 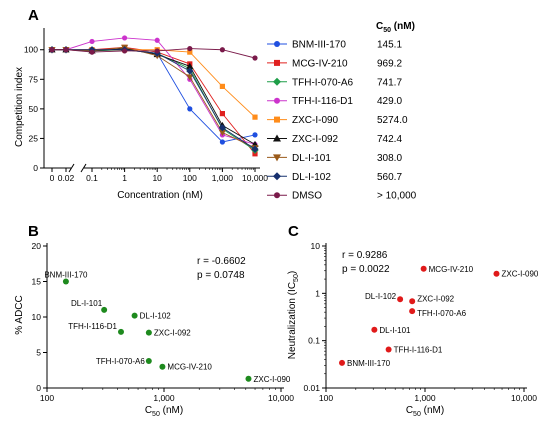 What do you see at coordinates (71, 168) in the screenshot?
I see `panel-a-x-axis-break` at bounding box center [71, 168].